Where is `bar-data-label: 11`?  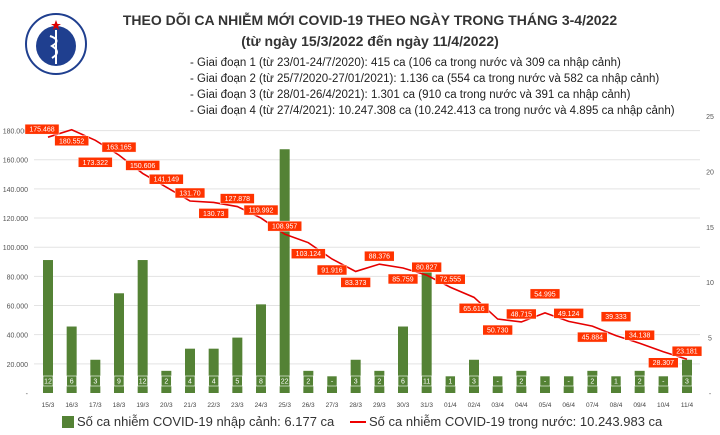
bar-data-label: 11 is located at coordinates (426, 382).